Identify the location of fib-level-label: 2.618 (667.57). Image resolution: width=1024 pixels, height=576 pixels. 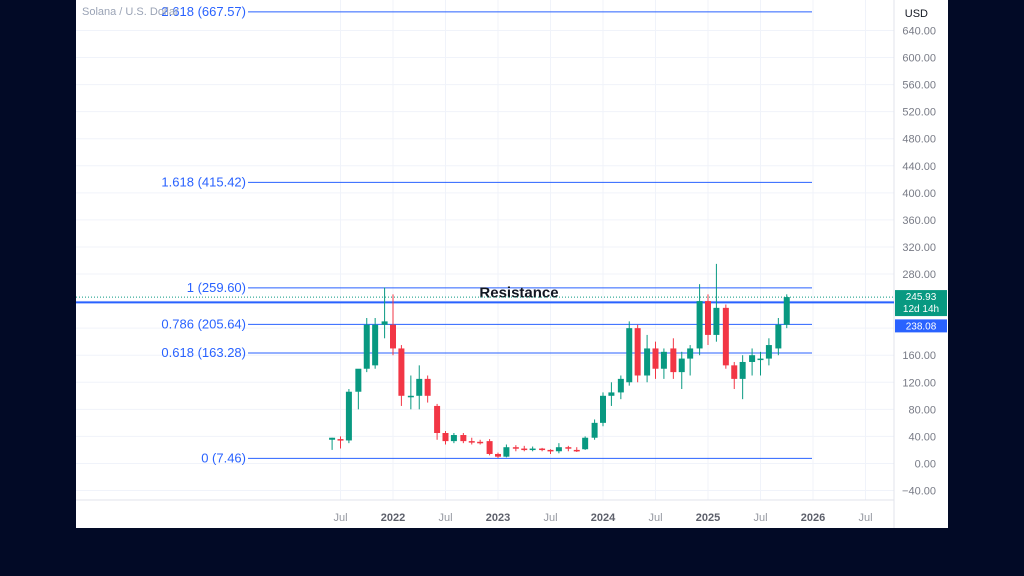
(203, 11).